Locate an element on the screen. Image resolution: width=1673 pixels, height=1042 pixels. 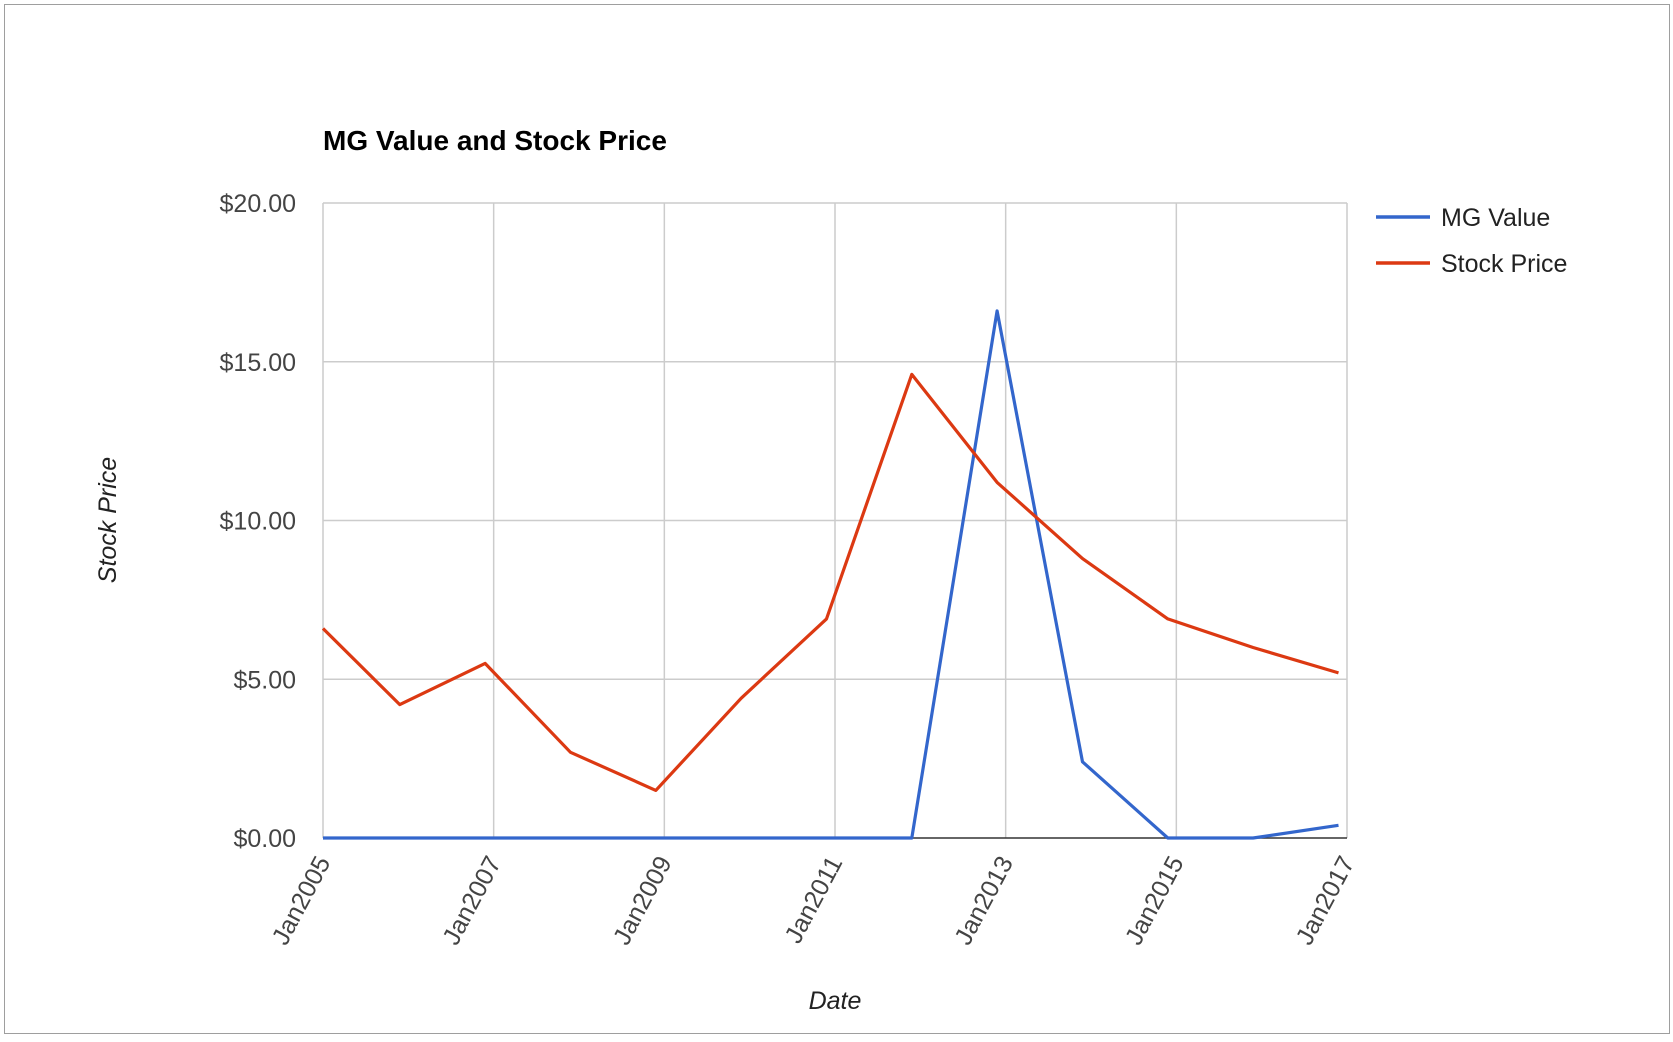
chart-title: MG Value and Stock Price is located at coordinates (495, 140).